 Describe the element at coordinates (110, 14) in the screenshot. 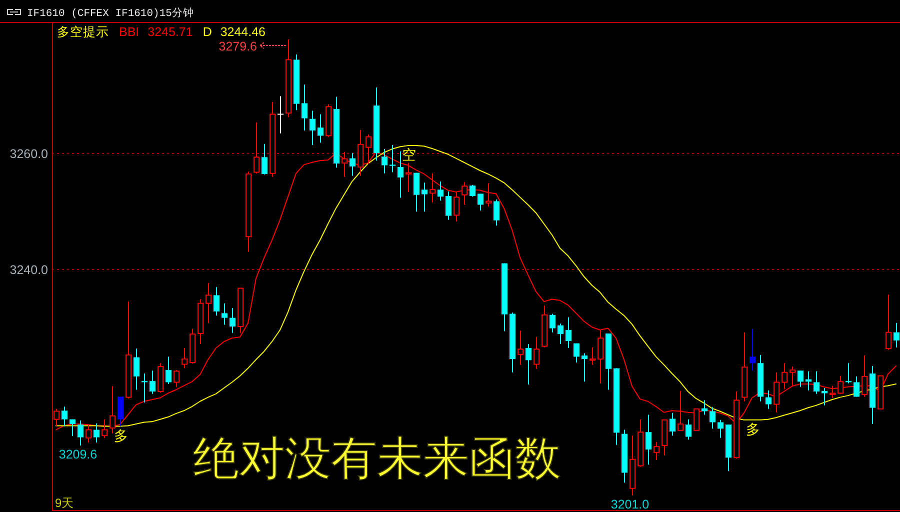

I see `title: IF1610 (CFFEX IF1610)15分钟` at that location.